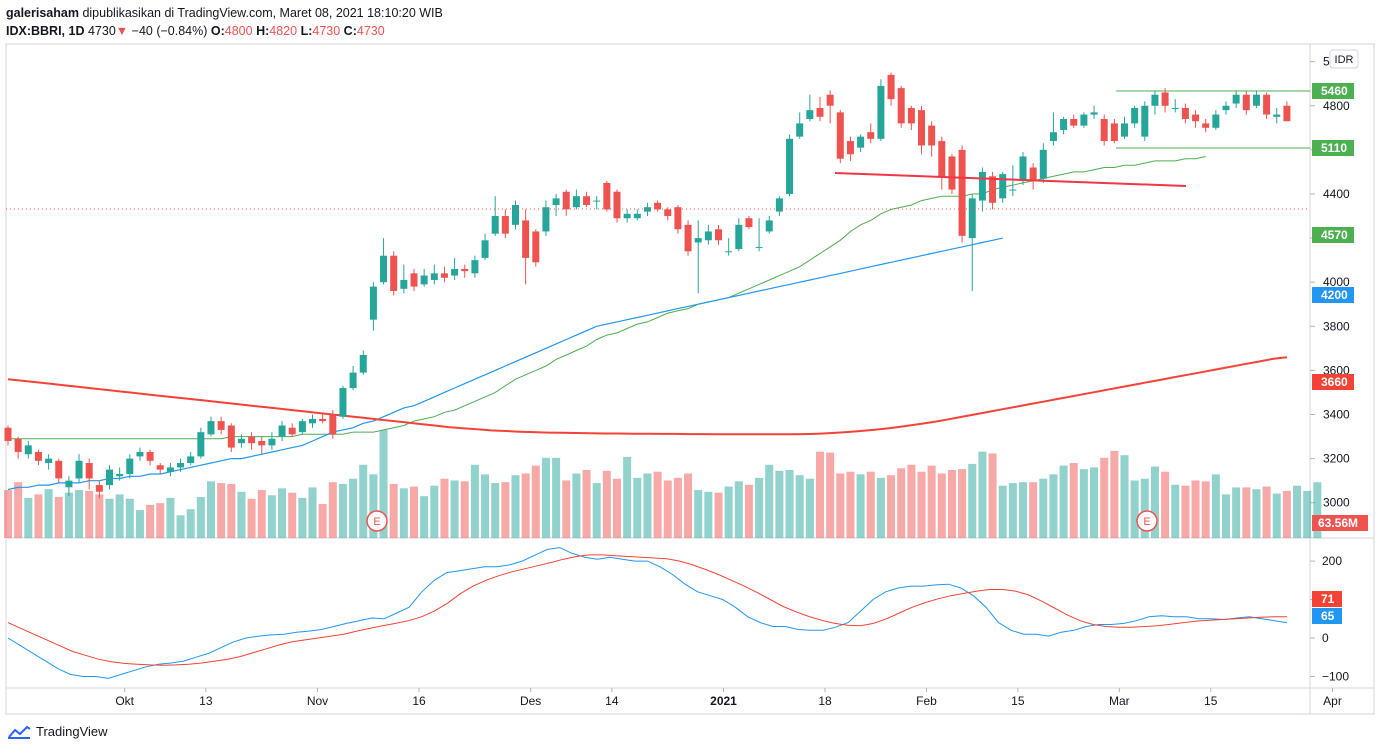  Describe the element at coordinates (1325, 638) in the screenshot. I see `svg-text: 0` at that location.